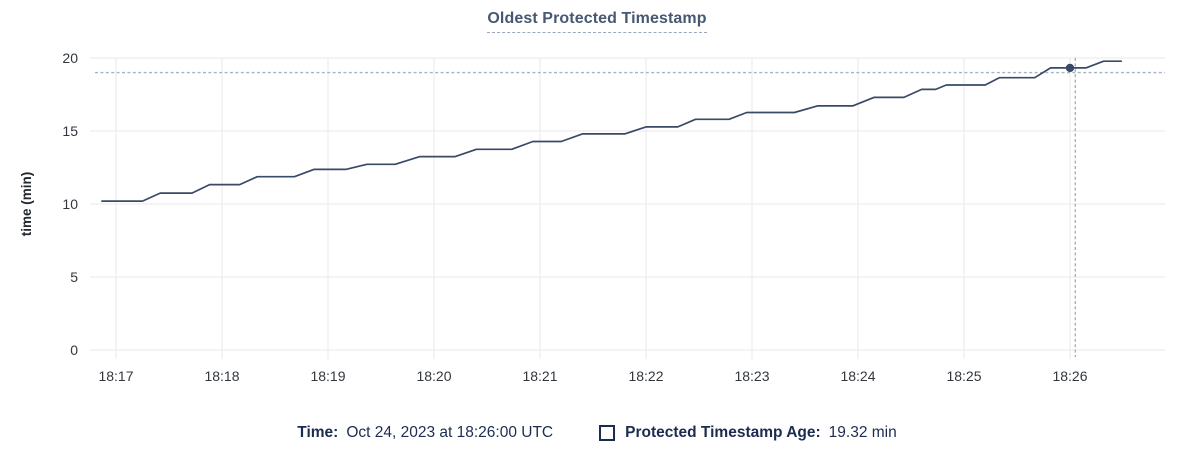  Describe the element at coordinates (1070, 68) in the screenshot. I see `hover-point-dot` at that location.